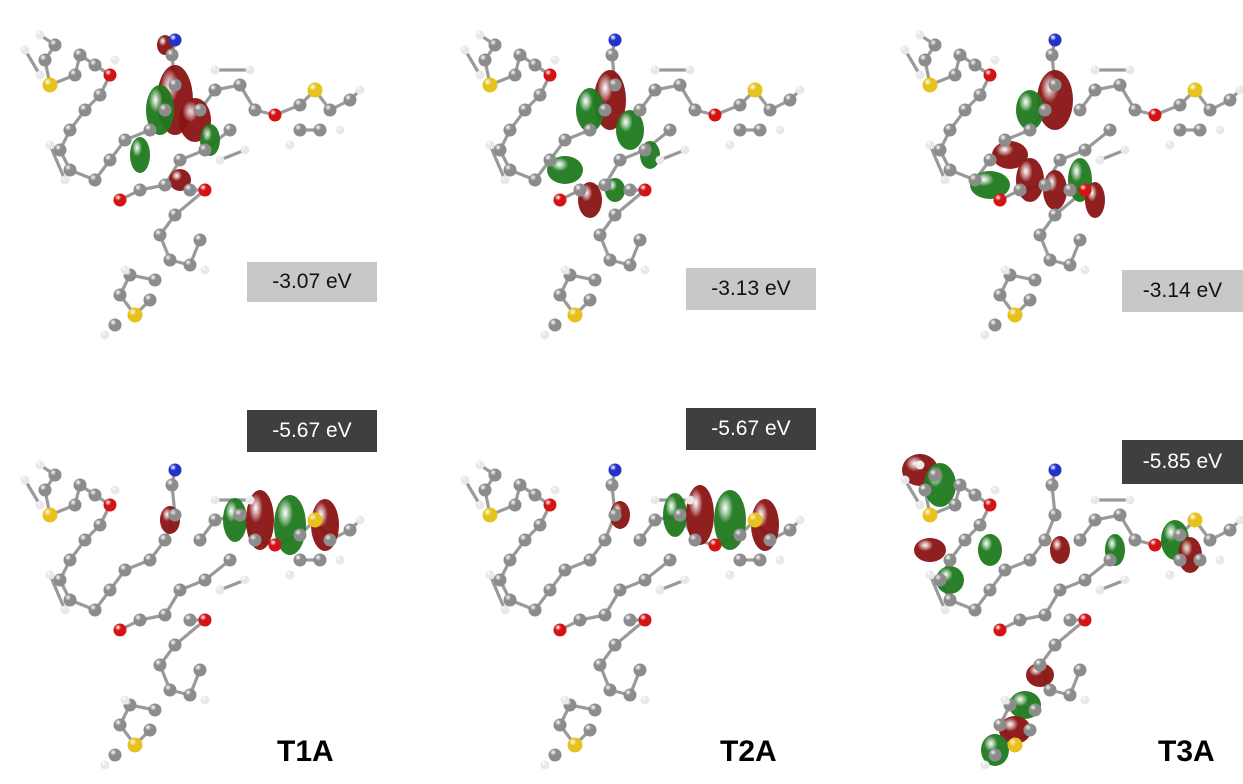 This screenshot has height=784, width=1243. Describe the element at coordinates (1071, 612) in the screenshot. I see `homo-molecule-t3a` at that location.